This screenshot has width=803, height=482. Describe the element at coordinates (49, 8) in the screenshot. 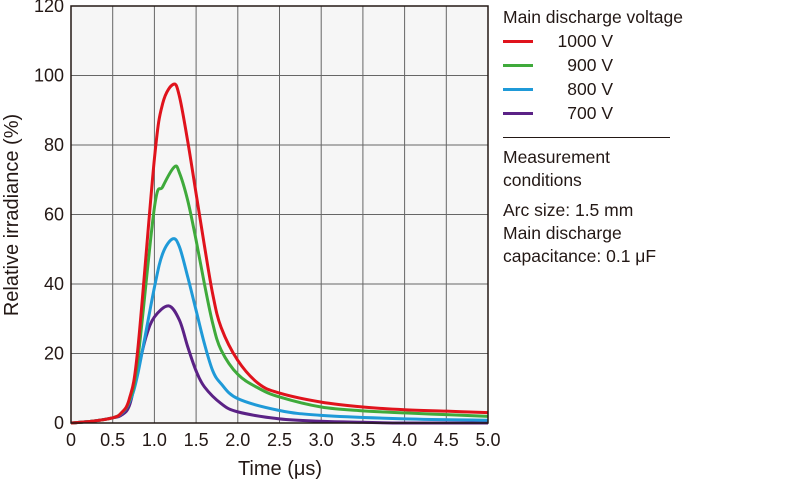

I see `y-tick-label: 120` at that location.